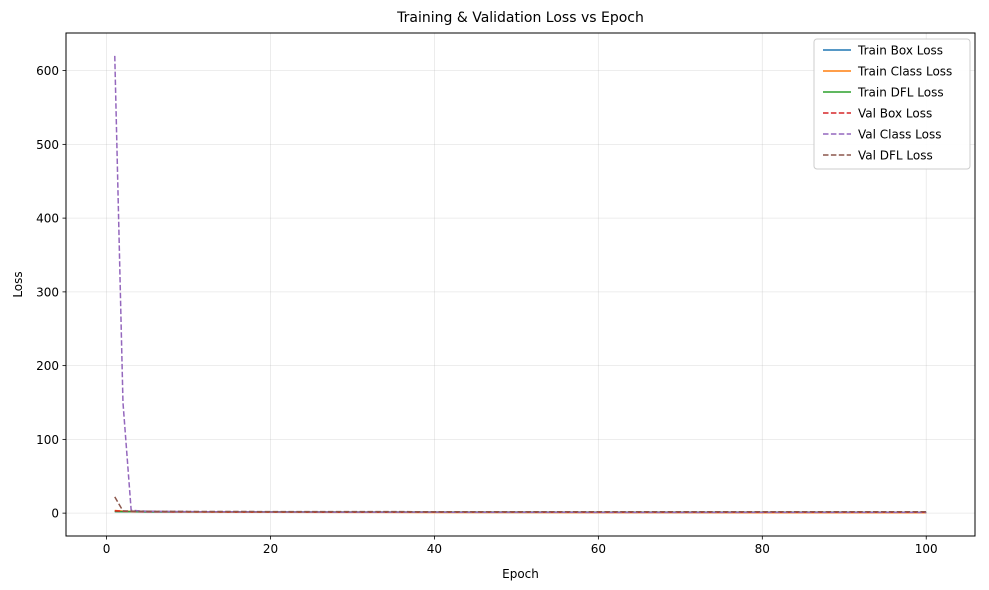 Image resolution: width=989 pixels, height=590 pixels. Describe the element at coordinates (55, 514) in the screenshot. I see `y-tick-label: 0` at that location.